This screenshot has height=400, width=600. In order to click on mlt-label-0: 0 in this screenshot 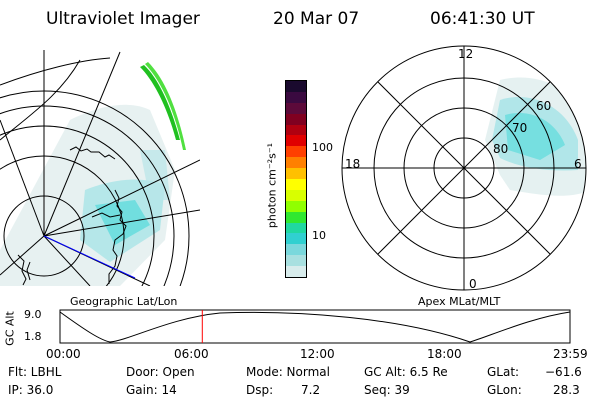, I will do `click(473, 284)`.